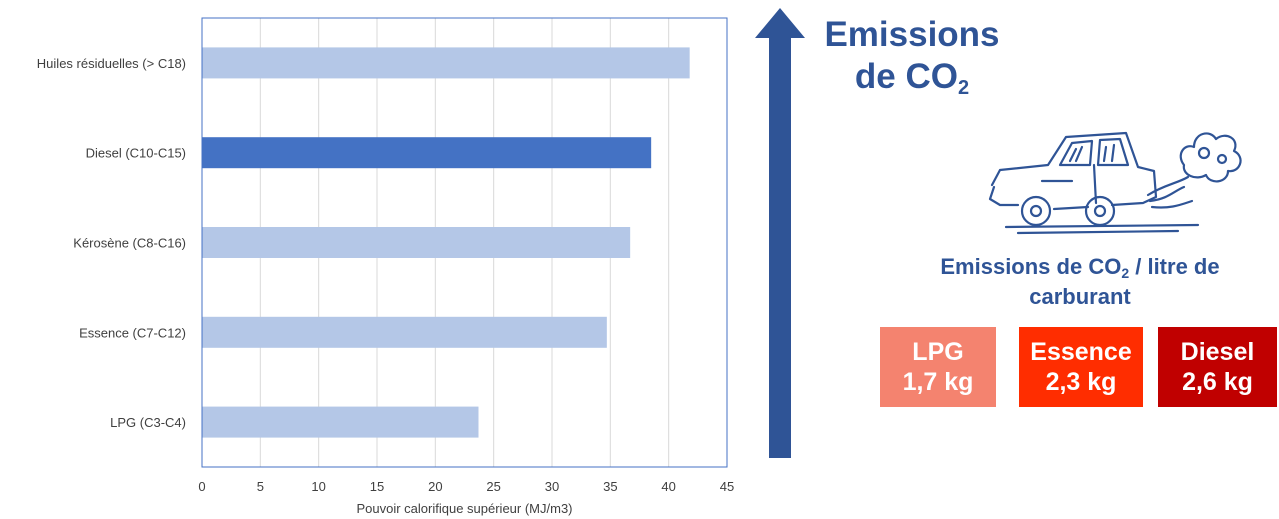 The width and height of the screenshot is (1279, 519). Describe the element at coordinates (727, 486) in the screenshot. I see `x-tick-label: 45` at that location.